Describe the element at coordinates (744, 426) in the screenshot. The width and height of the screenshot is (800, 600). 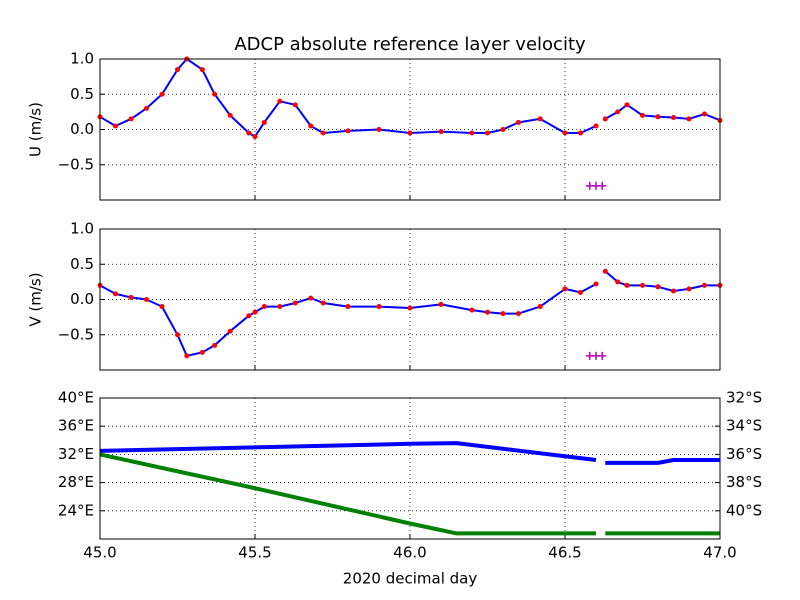
I see `y2-tick-label: 34°S` at that location.